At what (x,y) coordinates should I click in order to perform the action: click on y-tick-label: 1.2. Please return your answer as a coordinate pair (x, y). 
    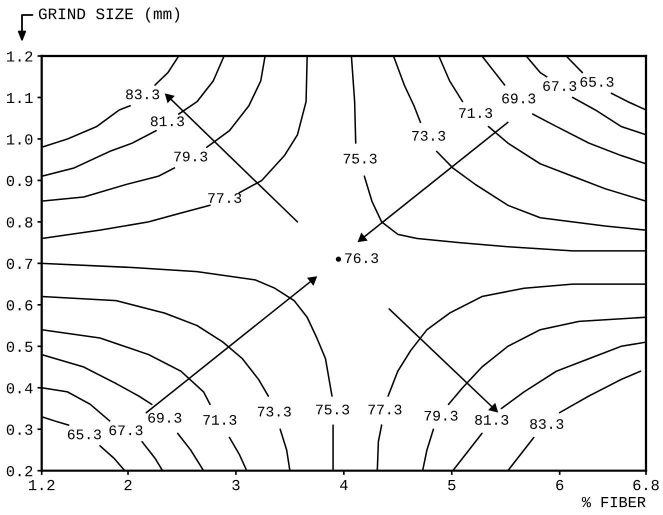
    Looking at the image, I should click on (19, 56).